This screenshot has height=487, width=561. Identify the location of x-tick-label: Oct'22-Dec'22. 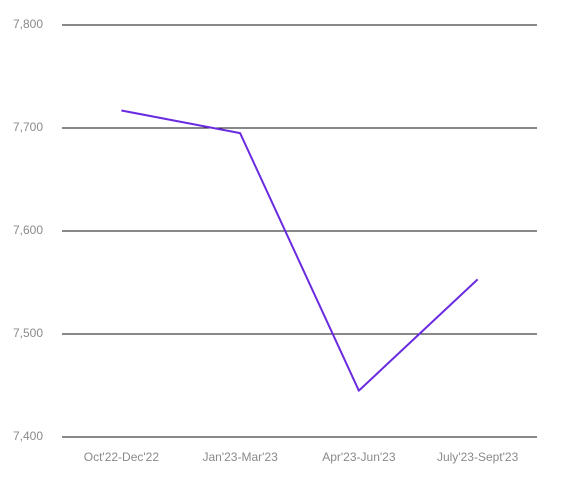
(122, 457).